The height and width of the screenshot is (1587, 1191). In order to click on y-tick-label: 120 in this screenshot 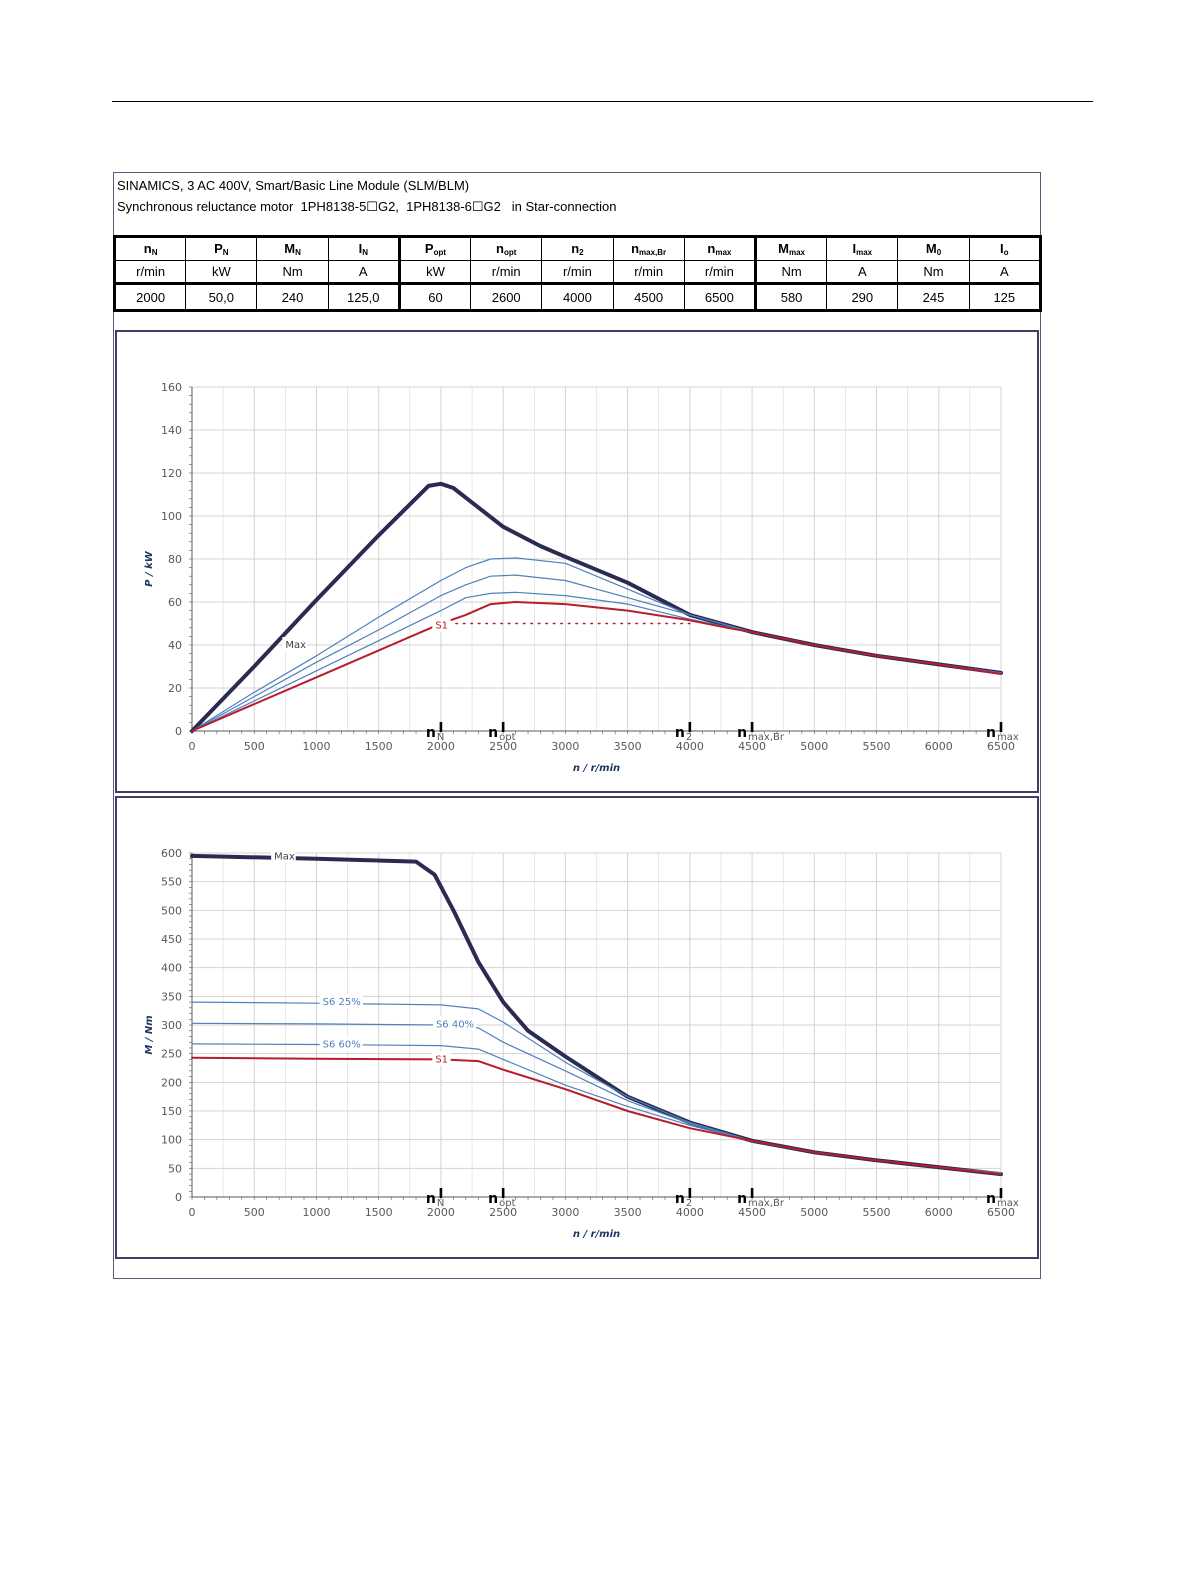, I will do `click(171, 473)`.